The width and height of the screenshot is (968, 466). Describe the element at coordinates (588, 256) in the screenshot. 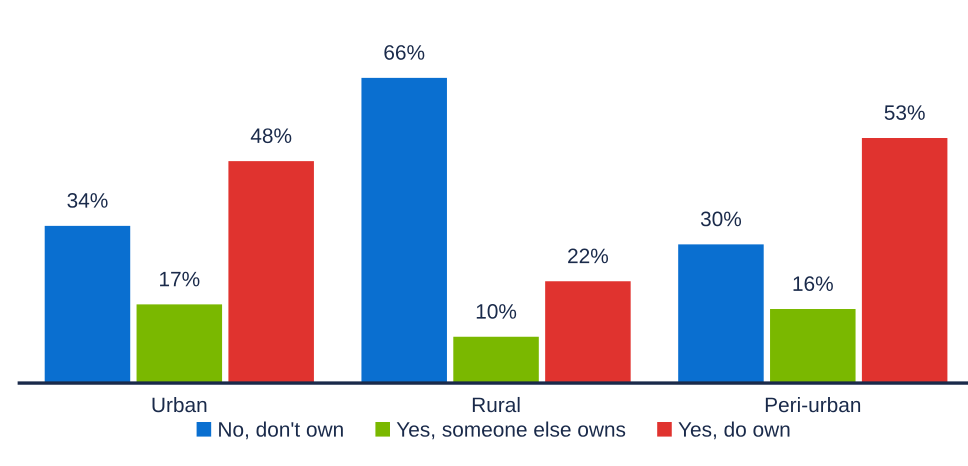

I see `data-label: 22%` at that location.